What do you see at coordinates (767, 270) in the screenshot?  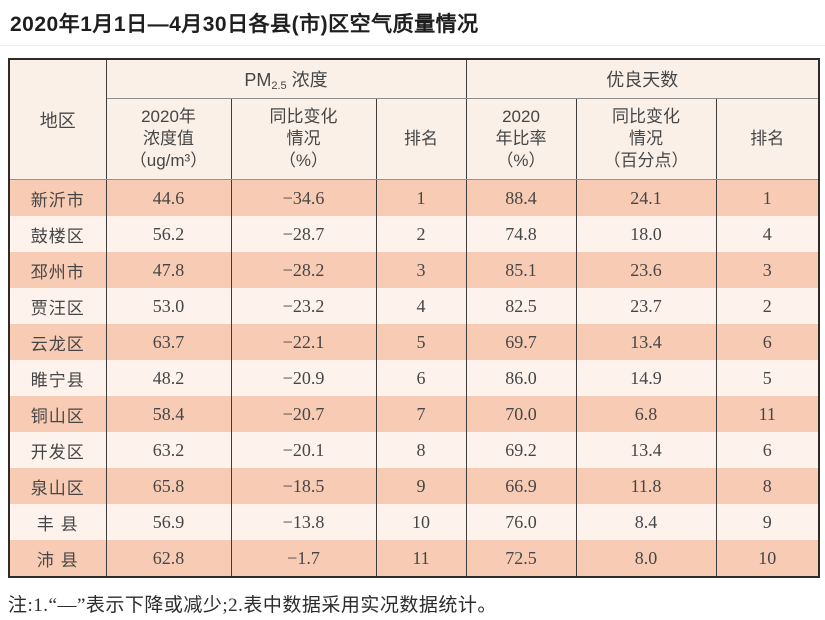 I see `good-rank-cell: 3` at bounding box center [767, 270].